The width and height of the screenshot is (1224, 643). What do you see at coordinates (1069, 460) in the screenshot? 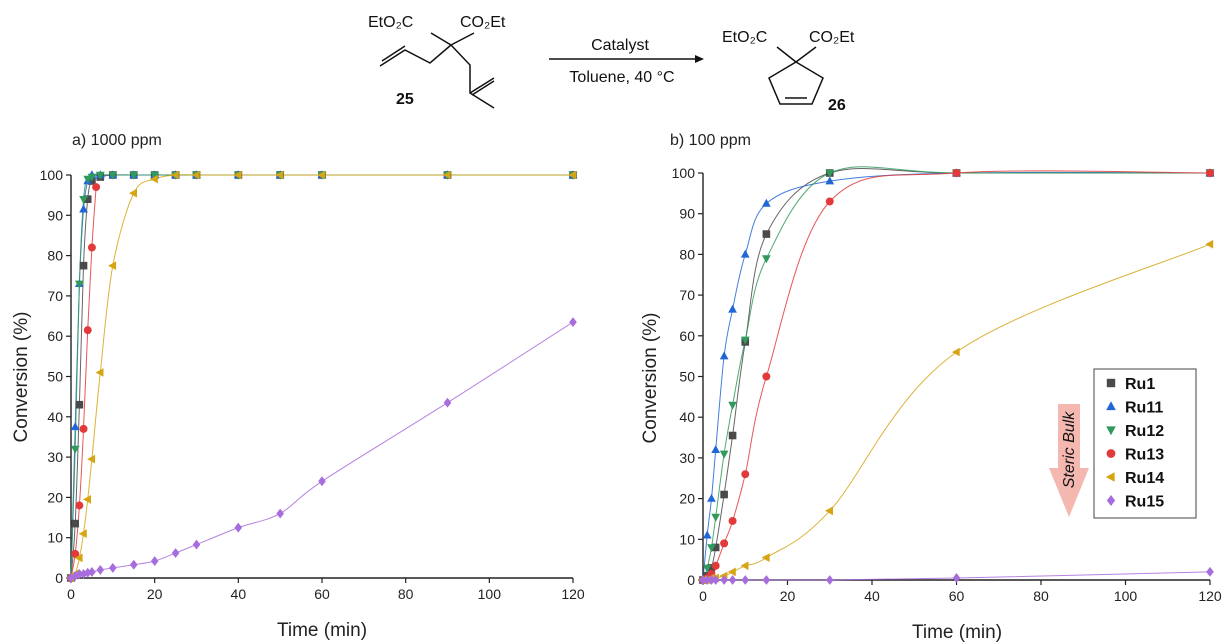
I see `steric-bulk-arrow-shape` at bounding box center [1069, 460].